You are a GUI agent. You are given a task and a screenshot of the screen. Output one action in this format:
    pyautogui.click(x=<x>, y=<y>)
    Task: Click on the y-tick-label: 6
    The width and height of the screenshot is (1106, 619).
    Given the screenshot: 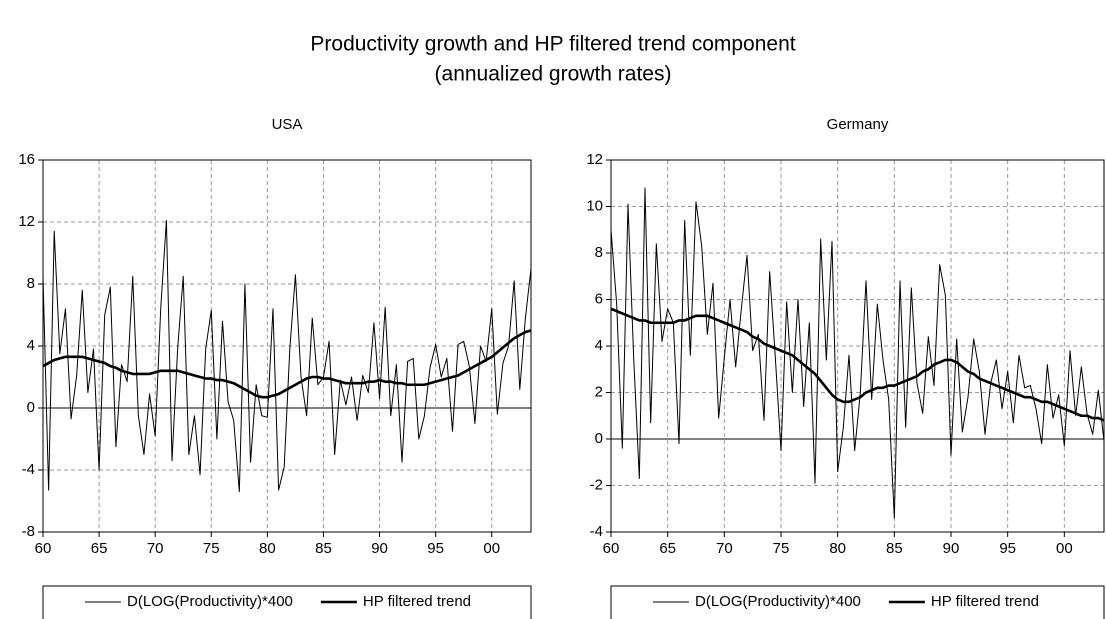 What is the action you would take?
    pyautogui.click(x=599, y=298)
    